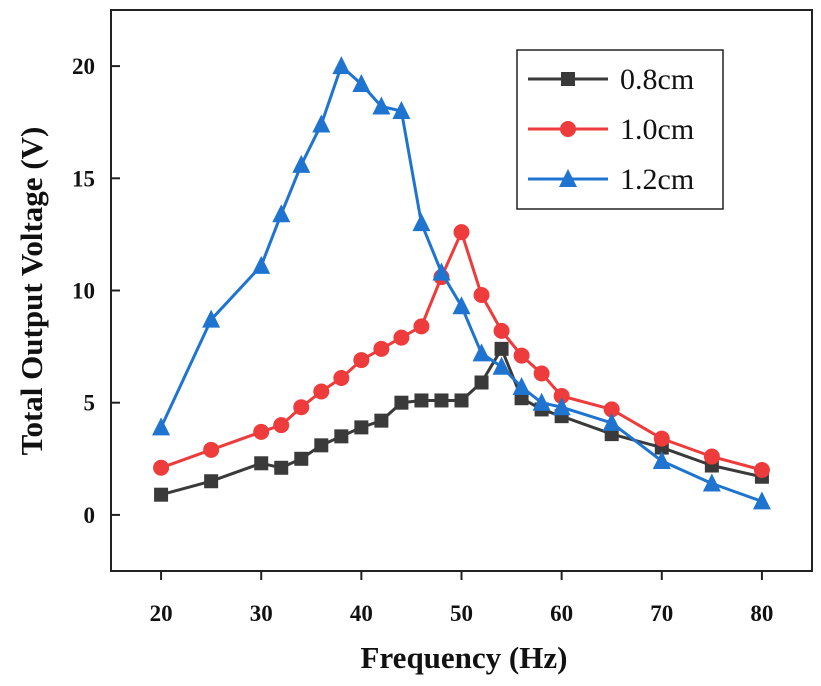 This screenshot has height=686, width=821. What do you see at coordinates (611, 129) in the screenshot?
I see `legend-item-1-0cm: 1.0cm` at bounding box center [611, 129].